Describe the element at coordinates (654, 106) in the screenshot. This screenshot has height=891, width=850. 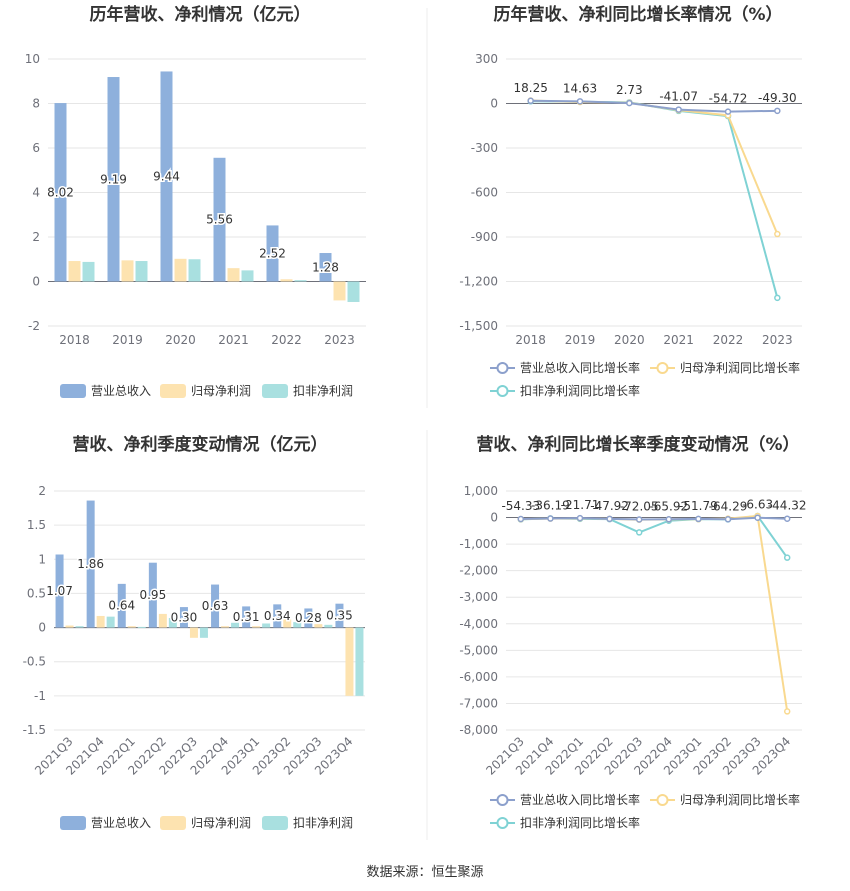
I see `series-line-revenue-growth` at that location.